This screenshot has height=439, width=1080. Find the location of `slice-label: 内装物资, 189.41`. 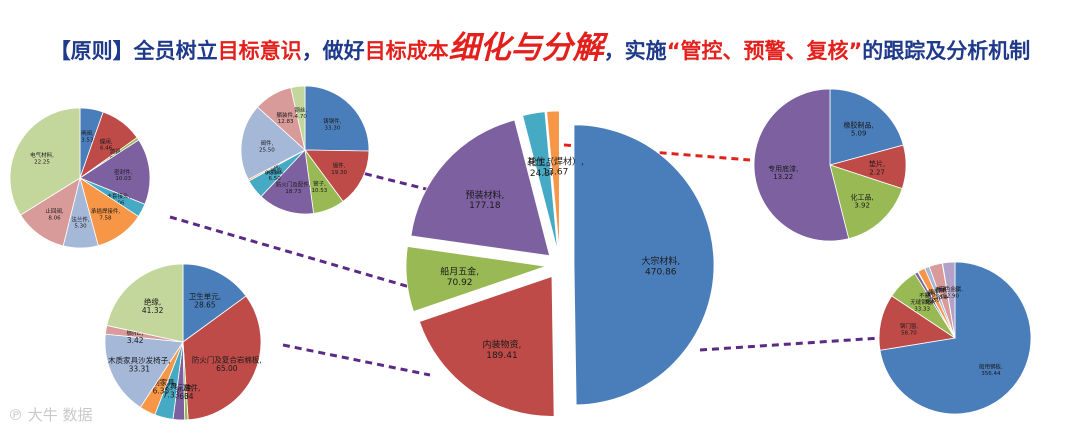

slice-label: 内装物资, 189.41 is located at coordinates (502, 349).